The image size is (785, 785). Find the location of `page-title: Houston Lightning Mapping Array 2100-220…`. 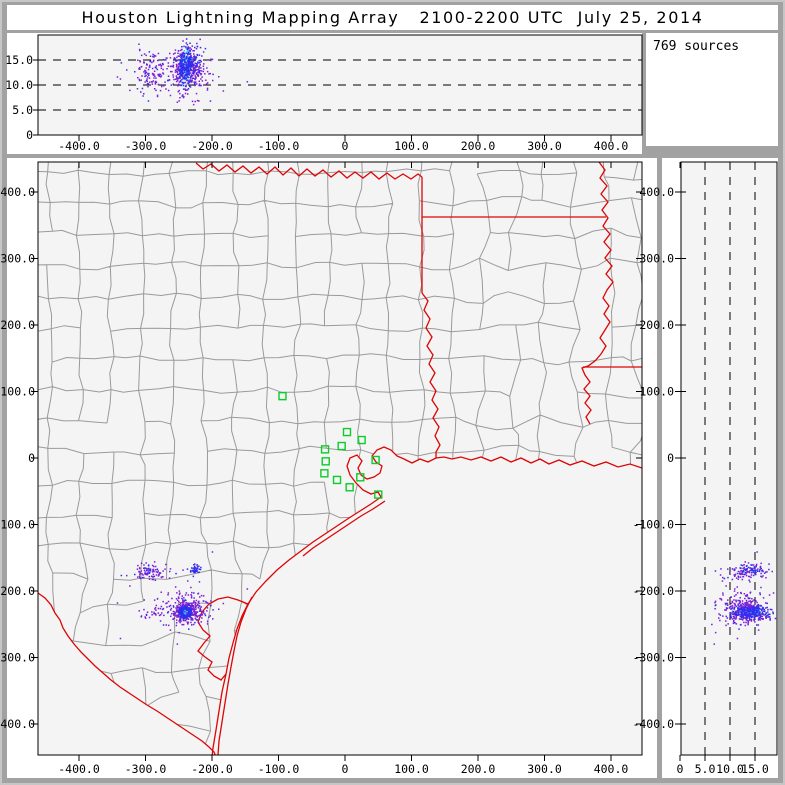

page-title: Houston Lightning Mapping Array 2100-220… is located at coordinates (392, 17).